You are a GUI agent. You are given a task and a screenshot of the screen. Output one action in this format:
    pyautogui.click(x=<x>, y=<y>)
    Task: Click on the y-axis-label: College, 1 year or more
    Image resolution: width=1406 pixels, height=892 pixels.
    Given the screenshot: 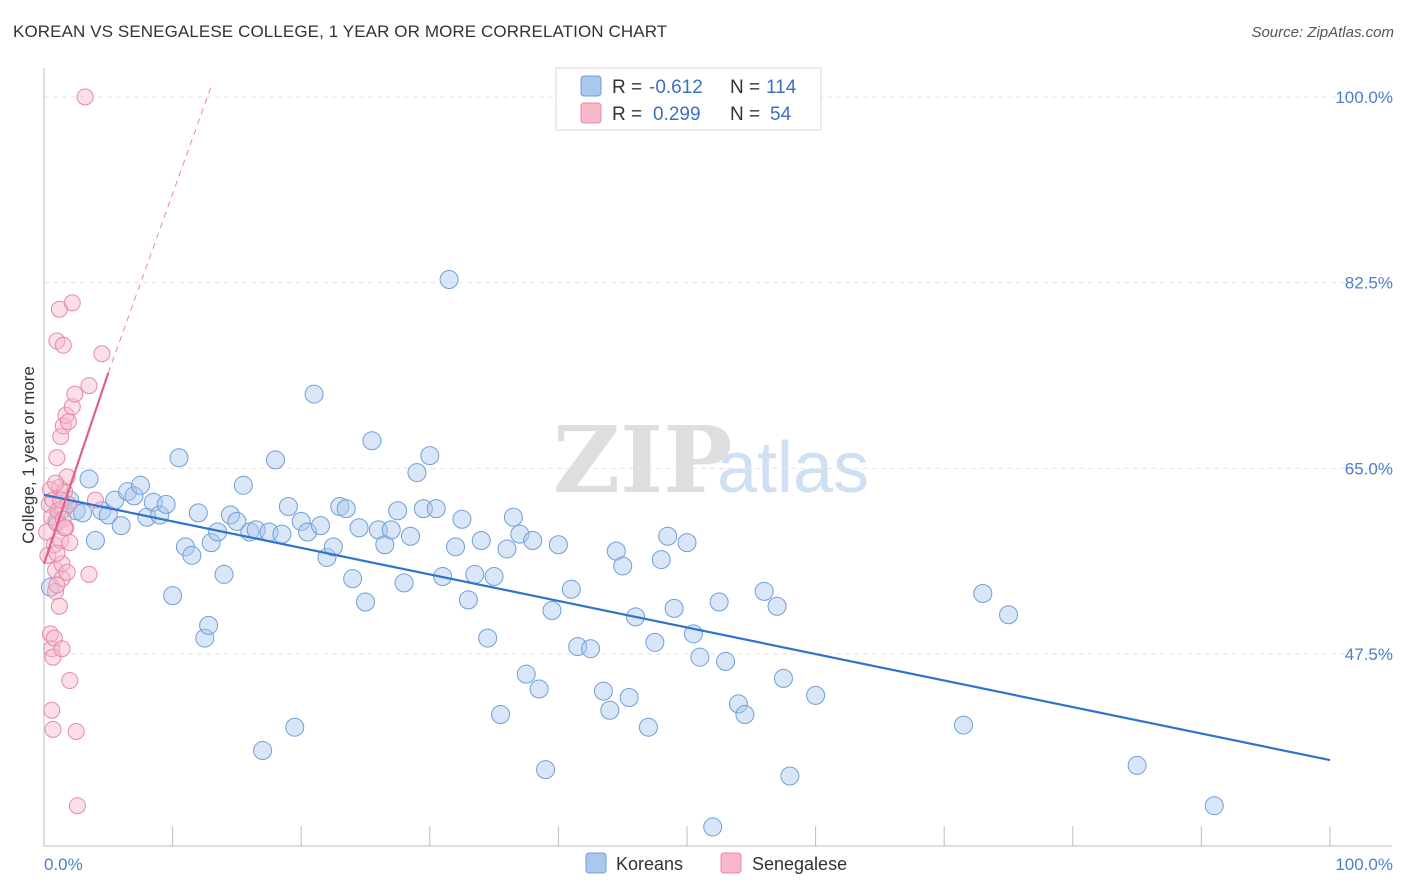 What is the action you would take?
    pyautogui.click(x=28, y=455)
    